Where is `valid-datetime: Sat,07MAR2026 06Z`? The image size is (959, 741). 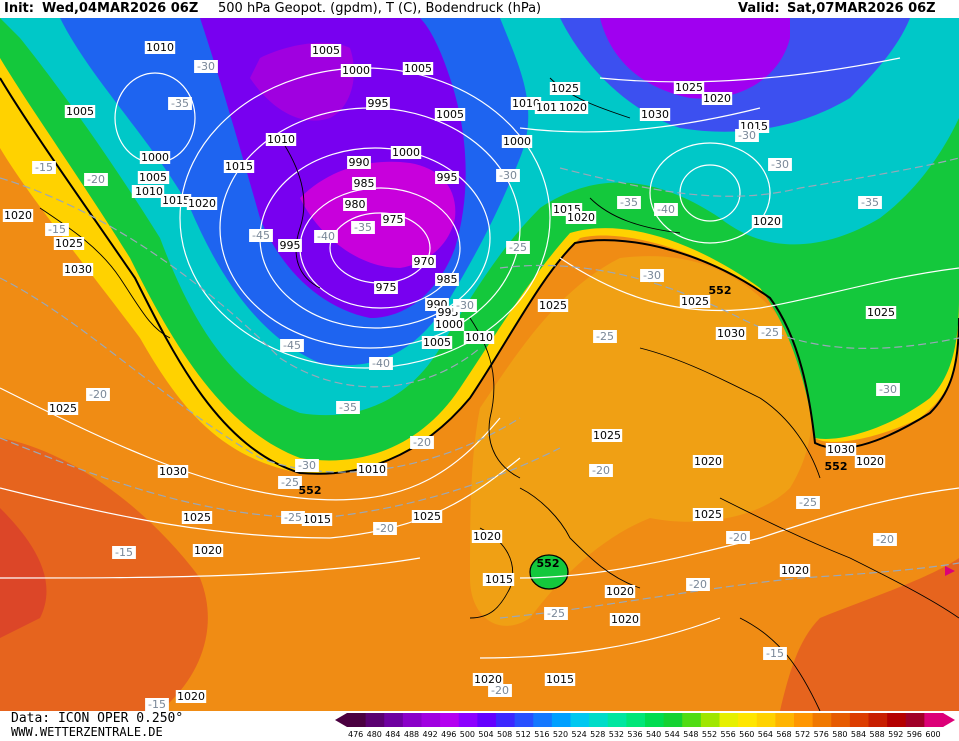
valid-datetime: Sat,07MAR2026 06Z is located at coordinates (861, 8).